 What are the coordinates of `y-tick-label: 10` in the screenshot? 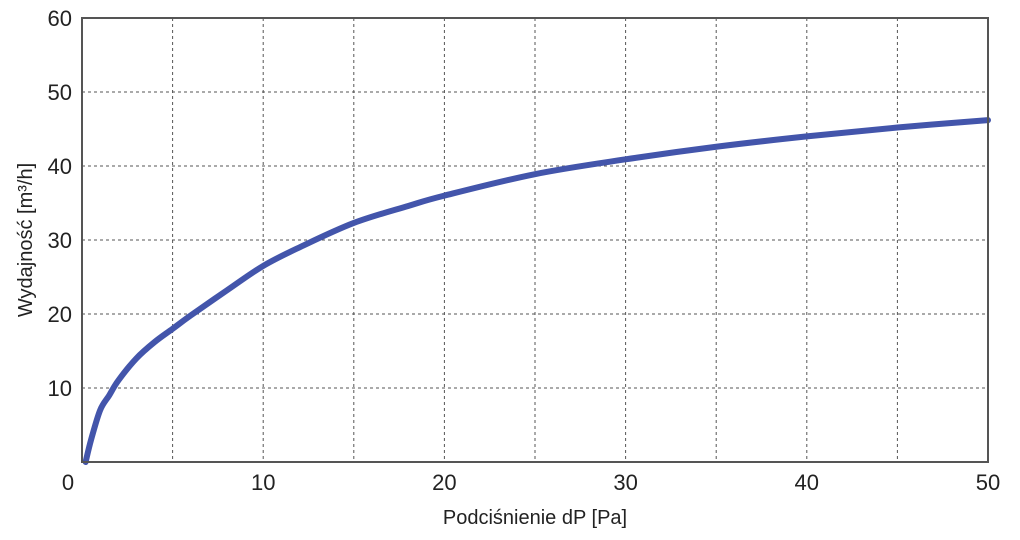 It's located at (60, 388).